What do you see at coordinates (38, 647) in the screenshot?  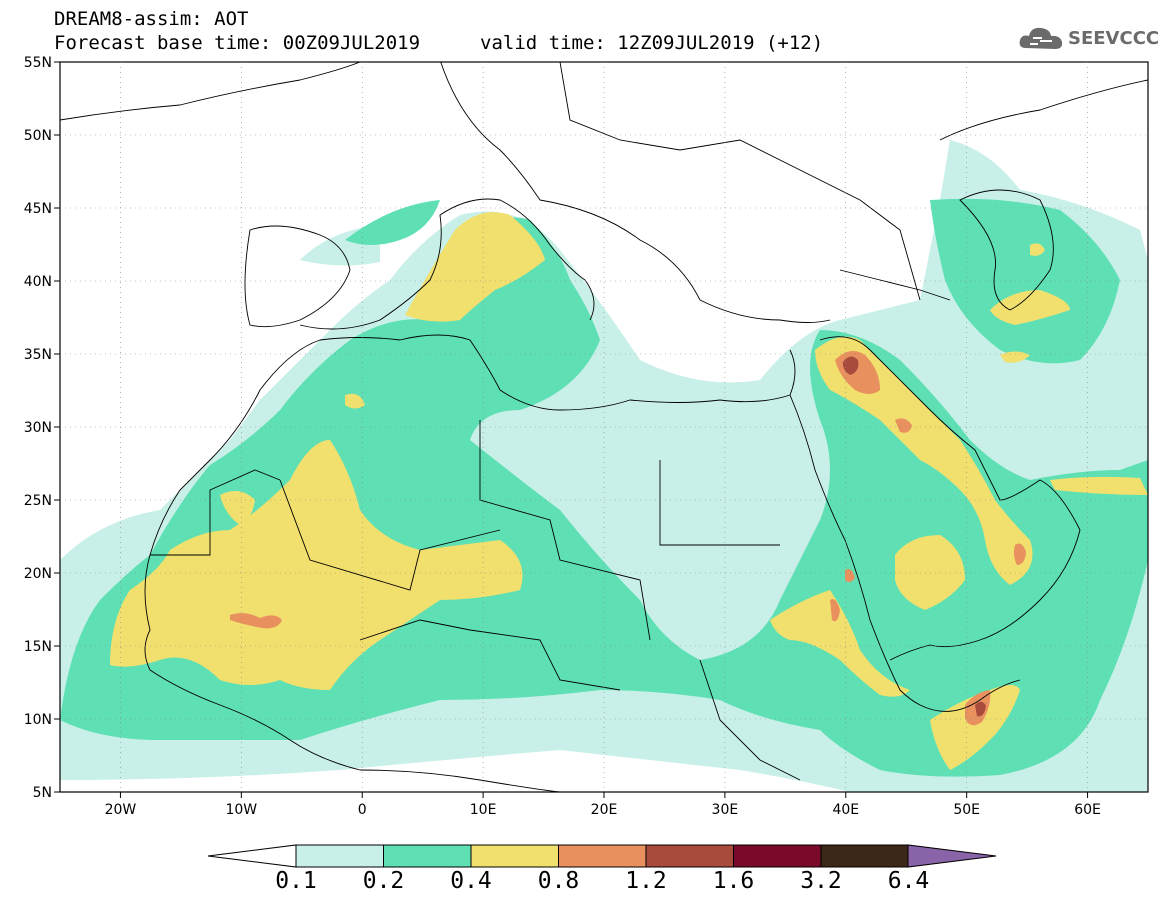 I see `lat-tick-label: 15N` at bounding box center [38, 647].